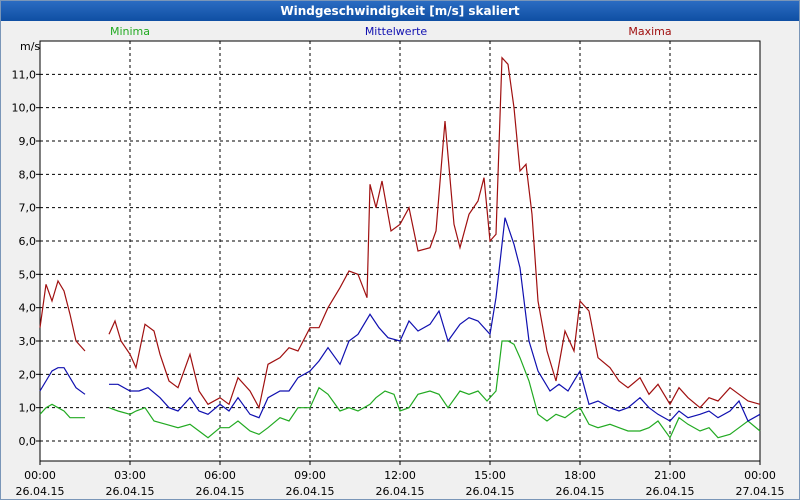  I want to click on legend-minima: Minima, so click(130, 31).